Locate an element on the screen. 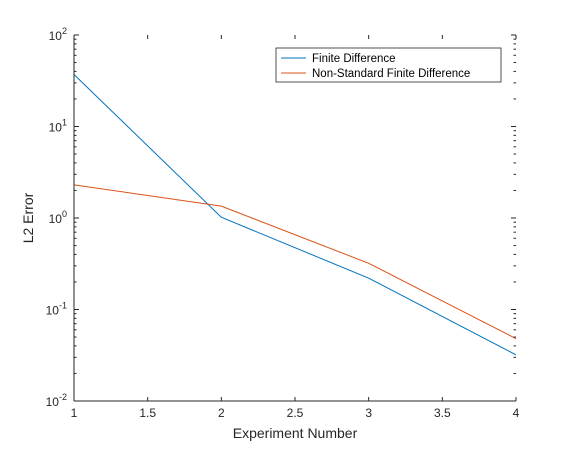 Image resolution: width=570 pixels, height=450 pixels. x-tick-label: 2 is located at coordinates (221, 413).